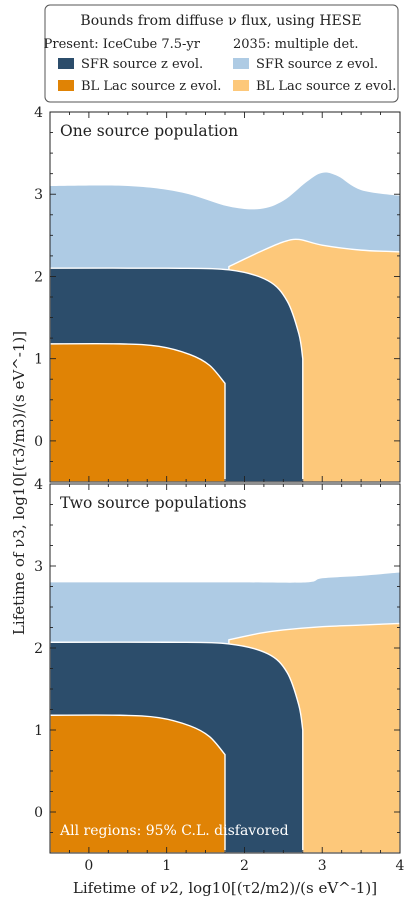 The height and width of the screenshot is (905, 415). I want to click on legend-swatch-sfr-present, so click(66, 63).